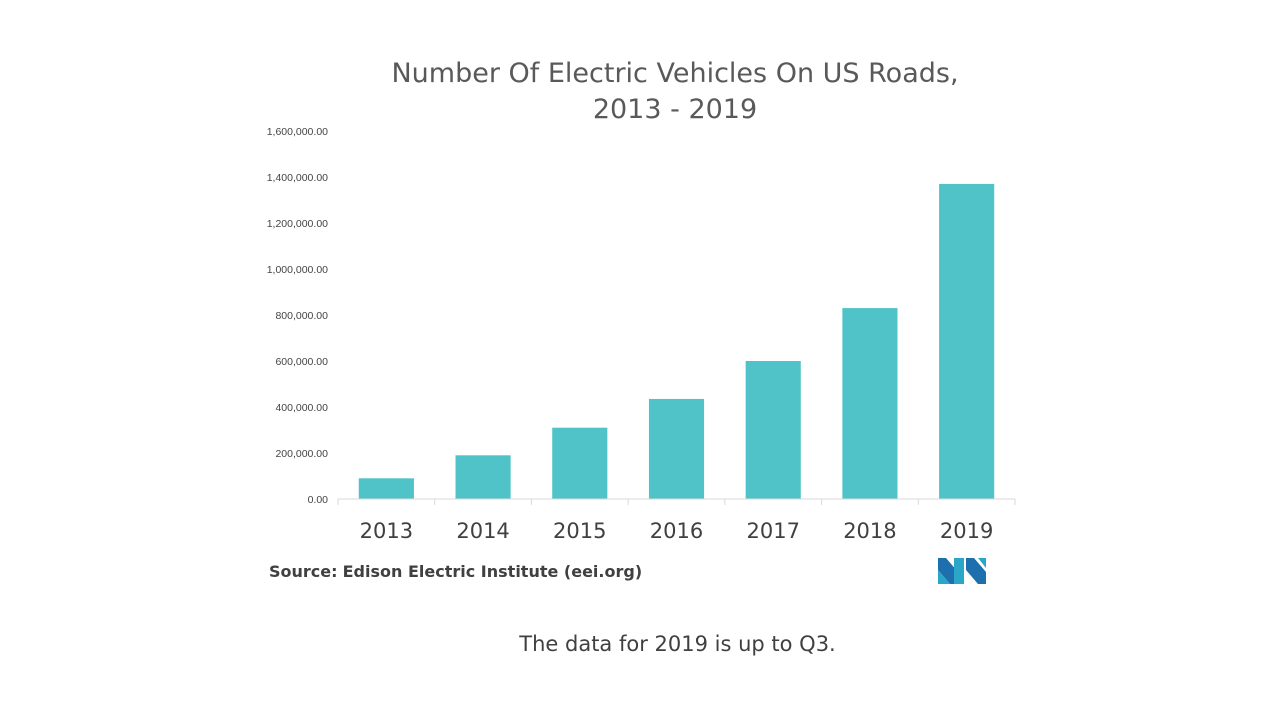 This screenshot has height=720, width=1280. Describe the element at coordinates (870, 403) in the screenshot. I see `bar-2018` at that location.